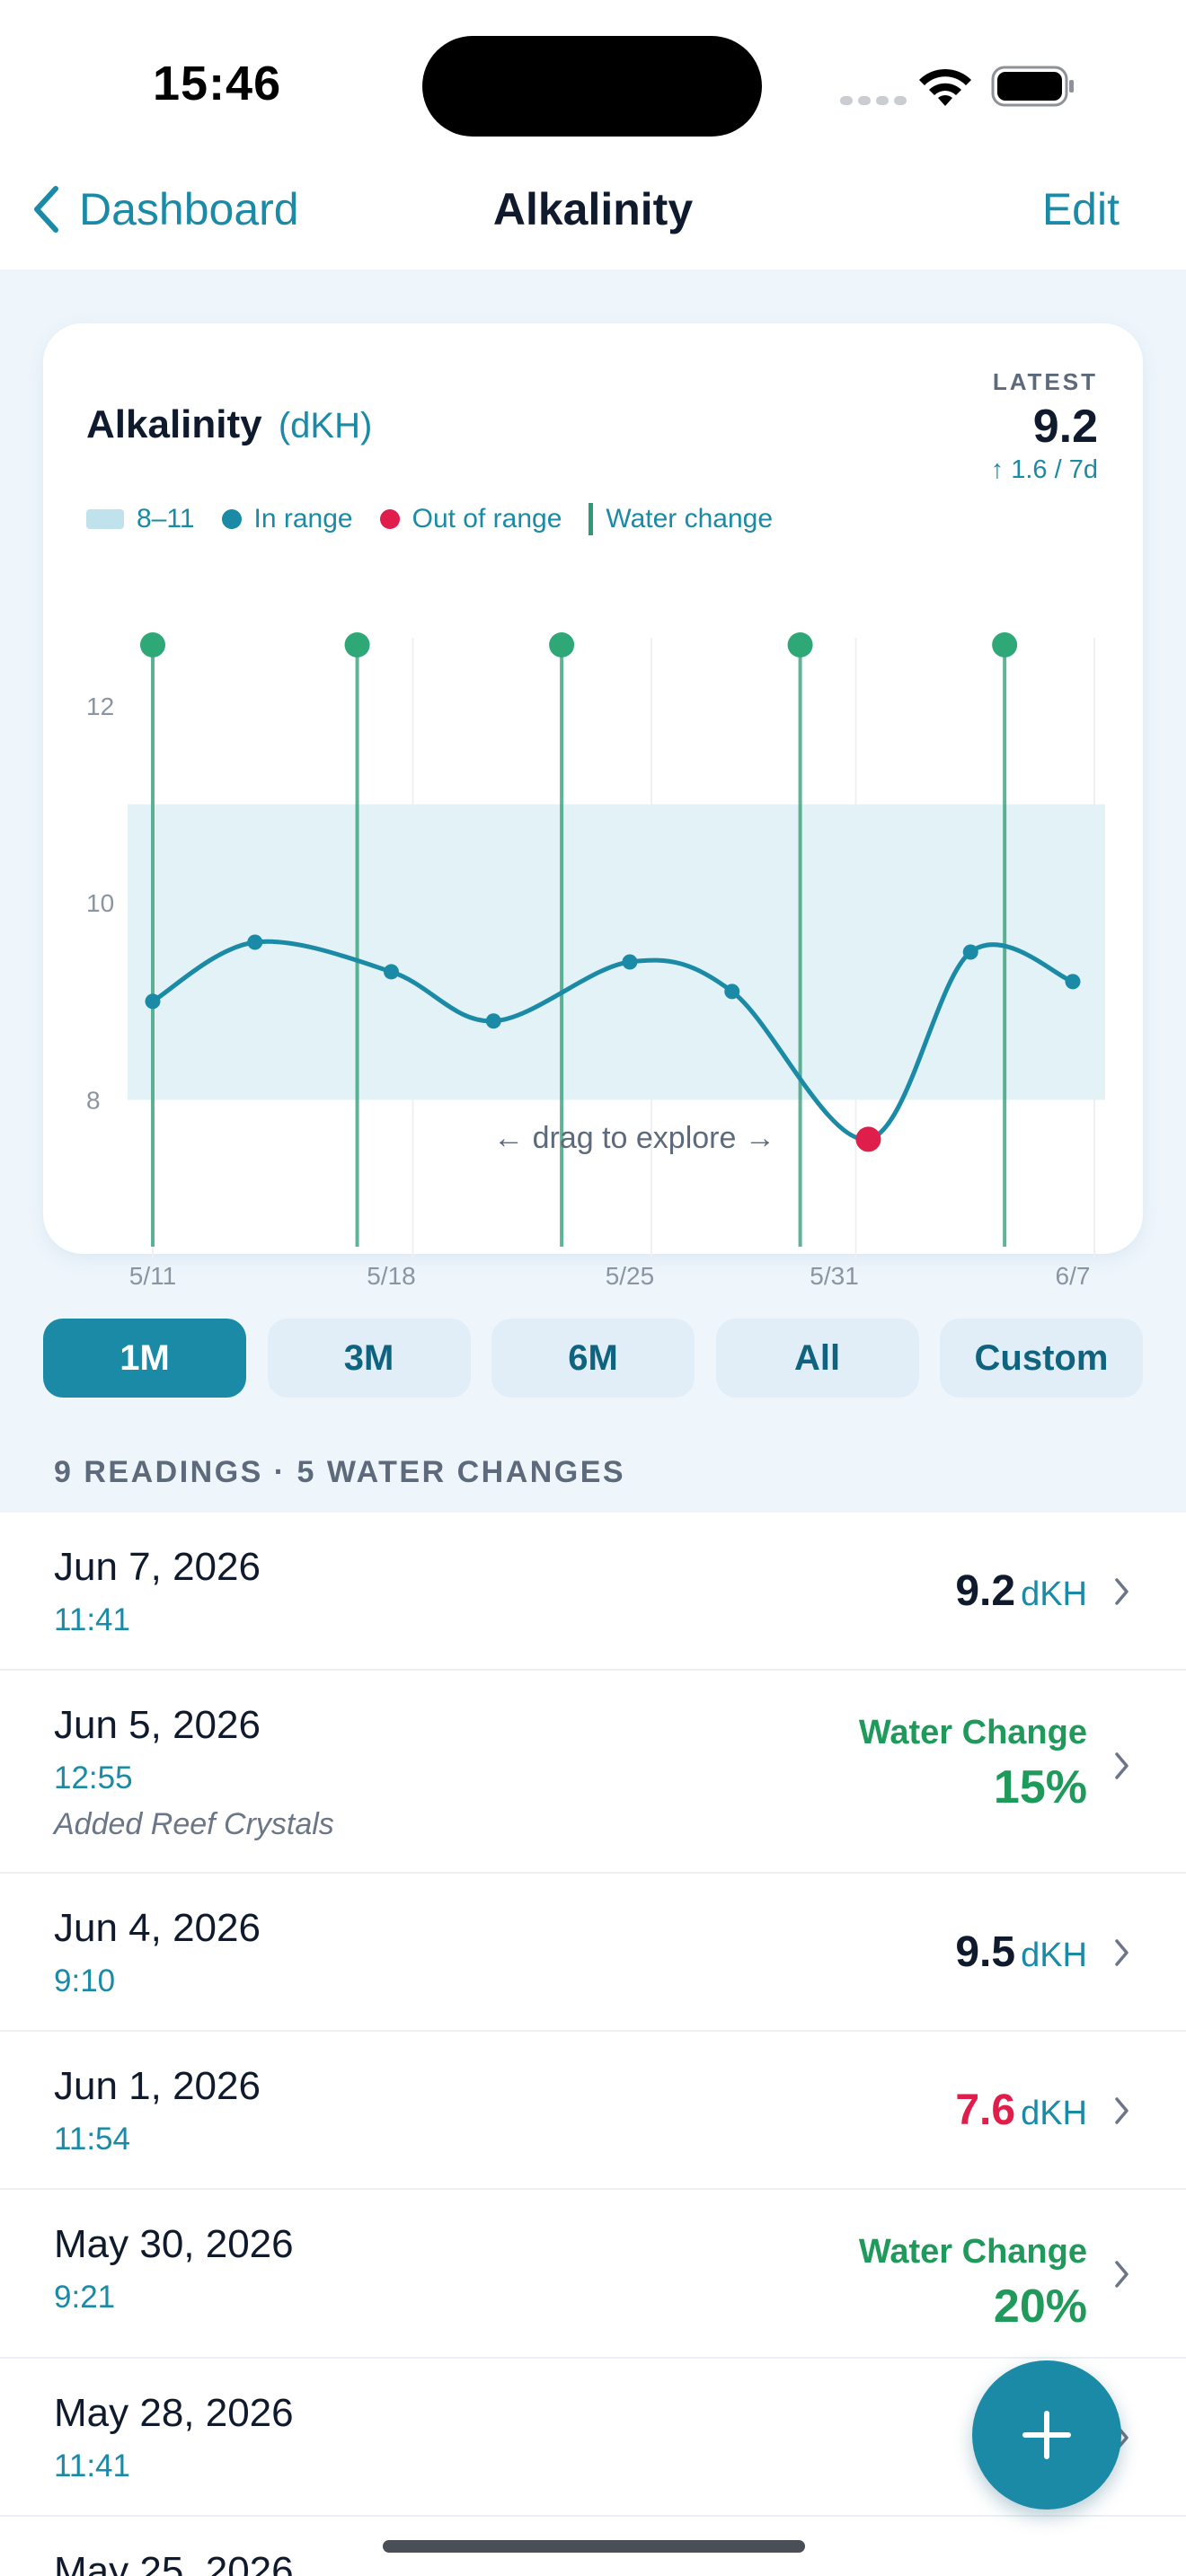  What do you see at coordinates (92, 2139) in the screenshot?
I see `row-time: 11:54` at bounding box center [92, 2139].